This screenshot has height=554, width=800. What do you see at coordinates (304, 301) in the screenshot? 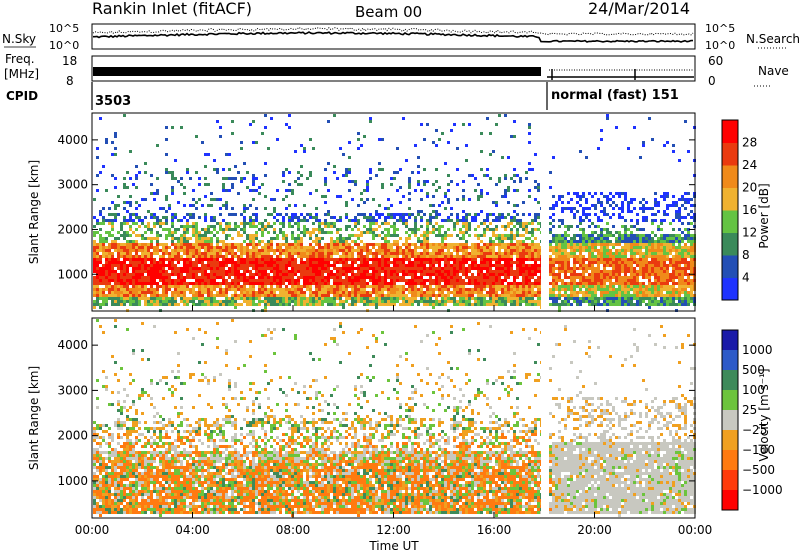
I see `power-cell-1940` at bounding box center [304, 301].